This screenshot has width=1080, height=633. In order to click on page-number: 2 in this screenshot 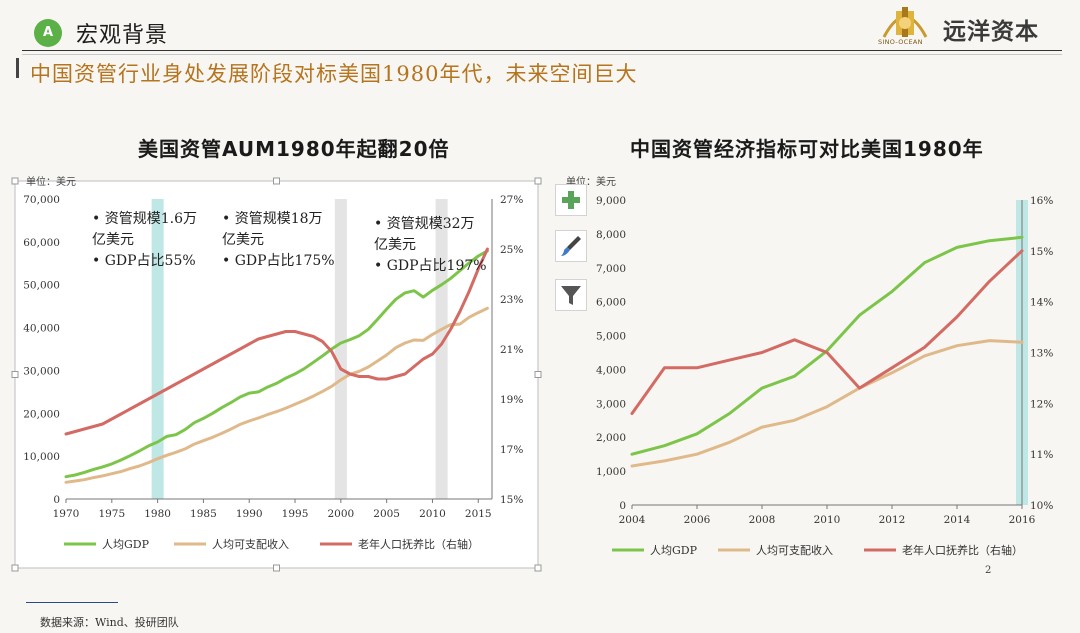, I will do `click(988, 570)`.